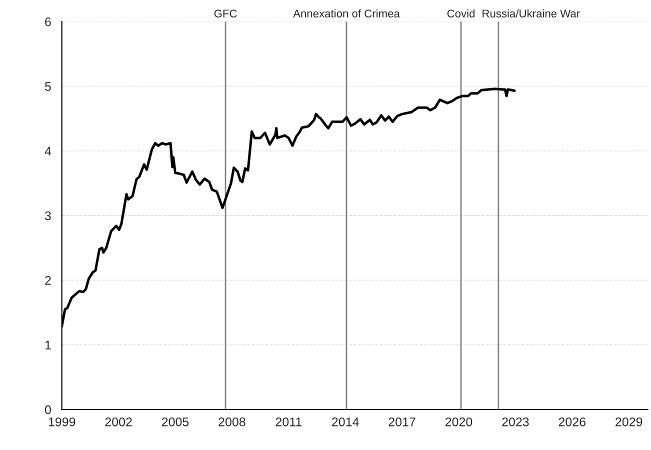 This screenshot has width=651, height=450. What do you see at coordinates (460, 13) in the screenshot?
I see `ref-line-label: Covid` at bounding box center [460, 13].